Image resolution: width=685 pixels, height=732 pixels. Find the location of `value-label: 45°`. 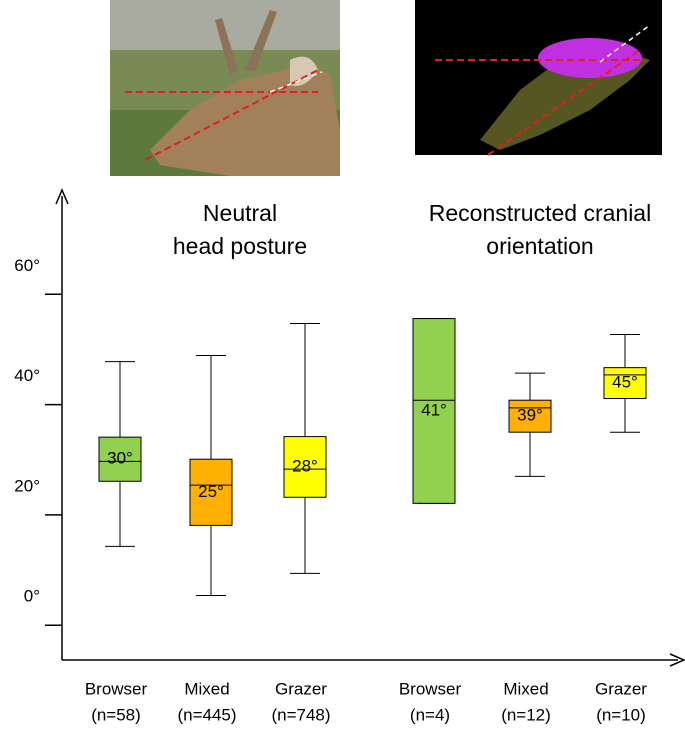

value-label: 45° is located at coordinates (625, 382).